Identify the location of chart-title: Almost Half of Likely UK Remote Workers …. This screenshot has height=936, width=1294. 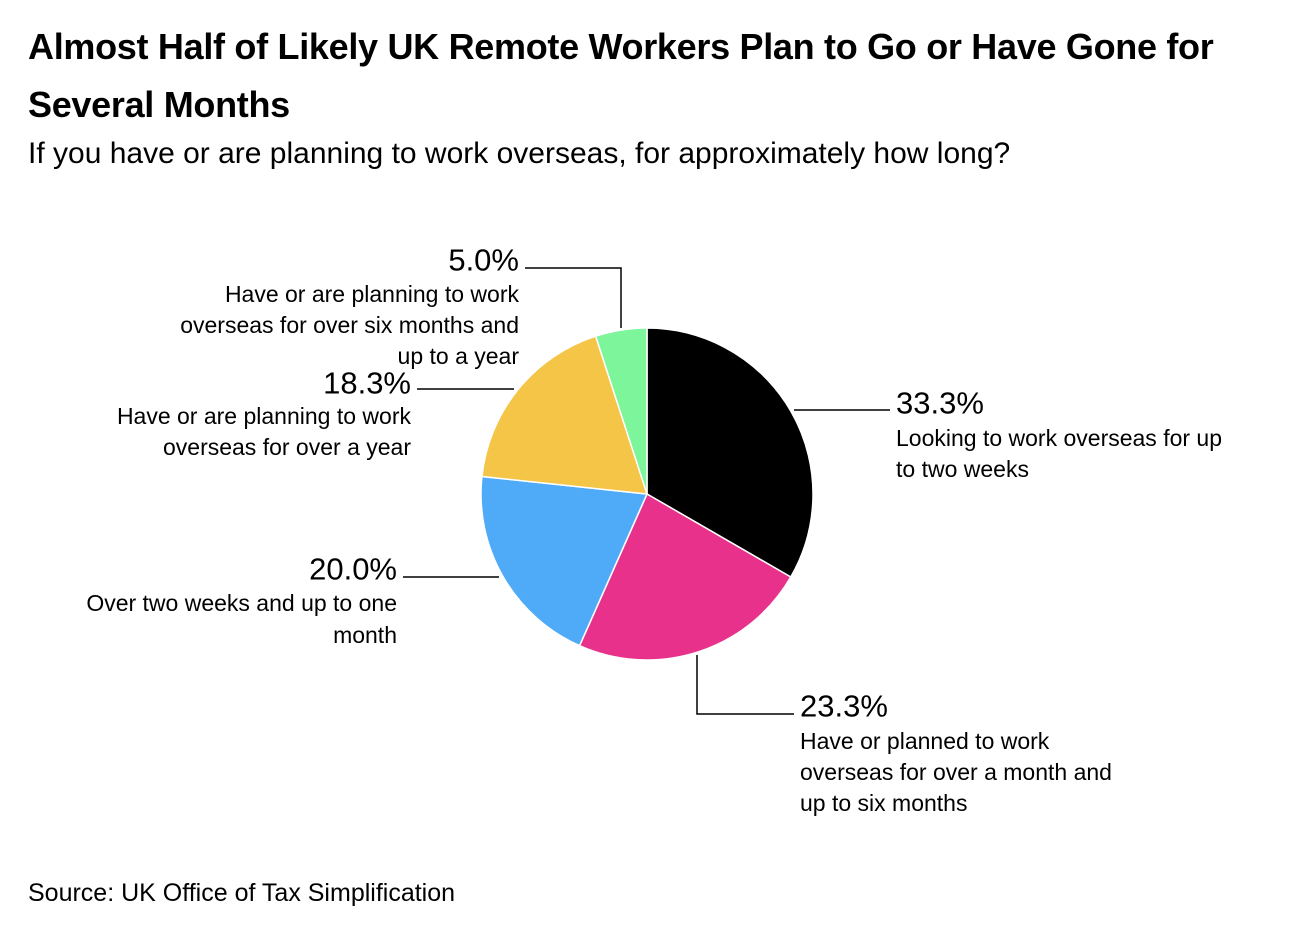
(621, 75).